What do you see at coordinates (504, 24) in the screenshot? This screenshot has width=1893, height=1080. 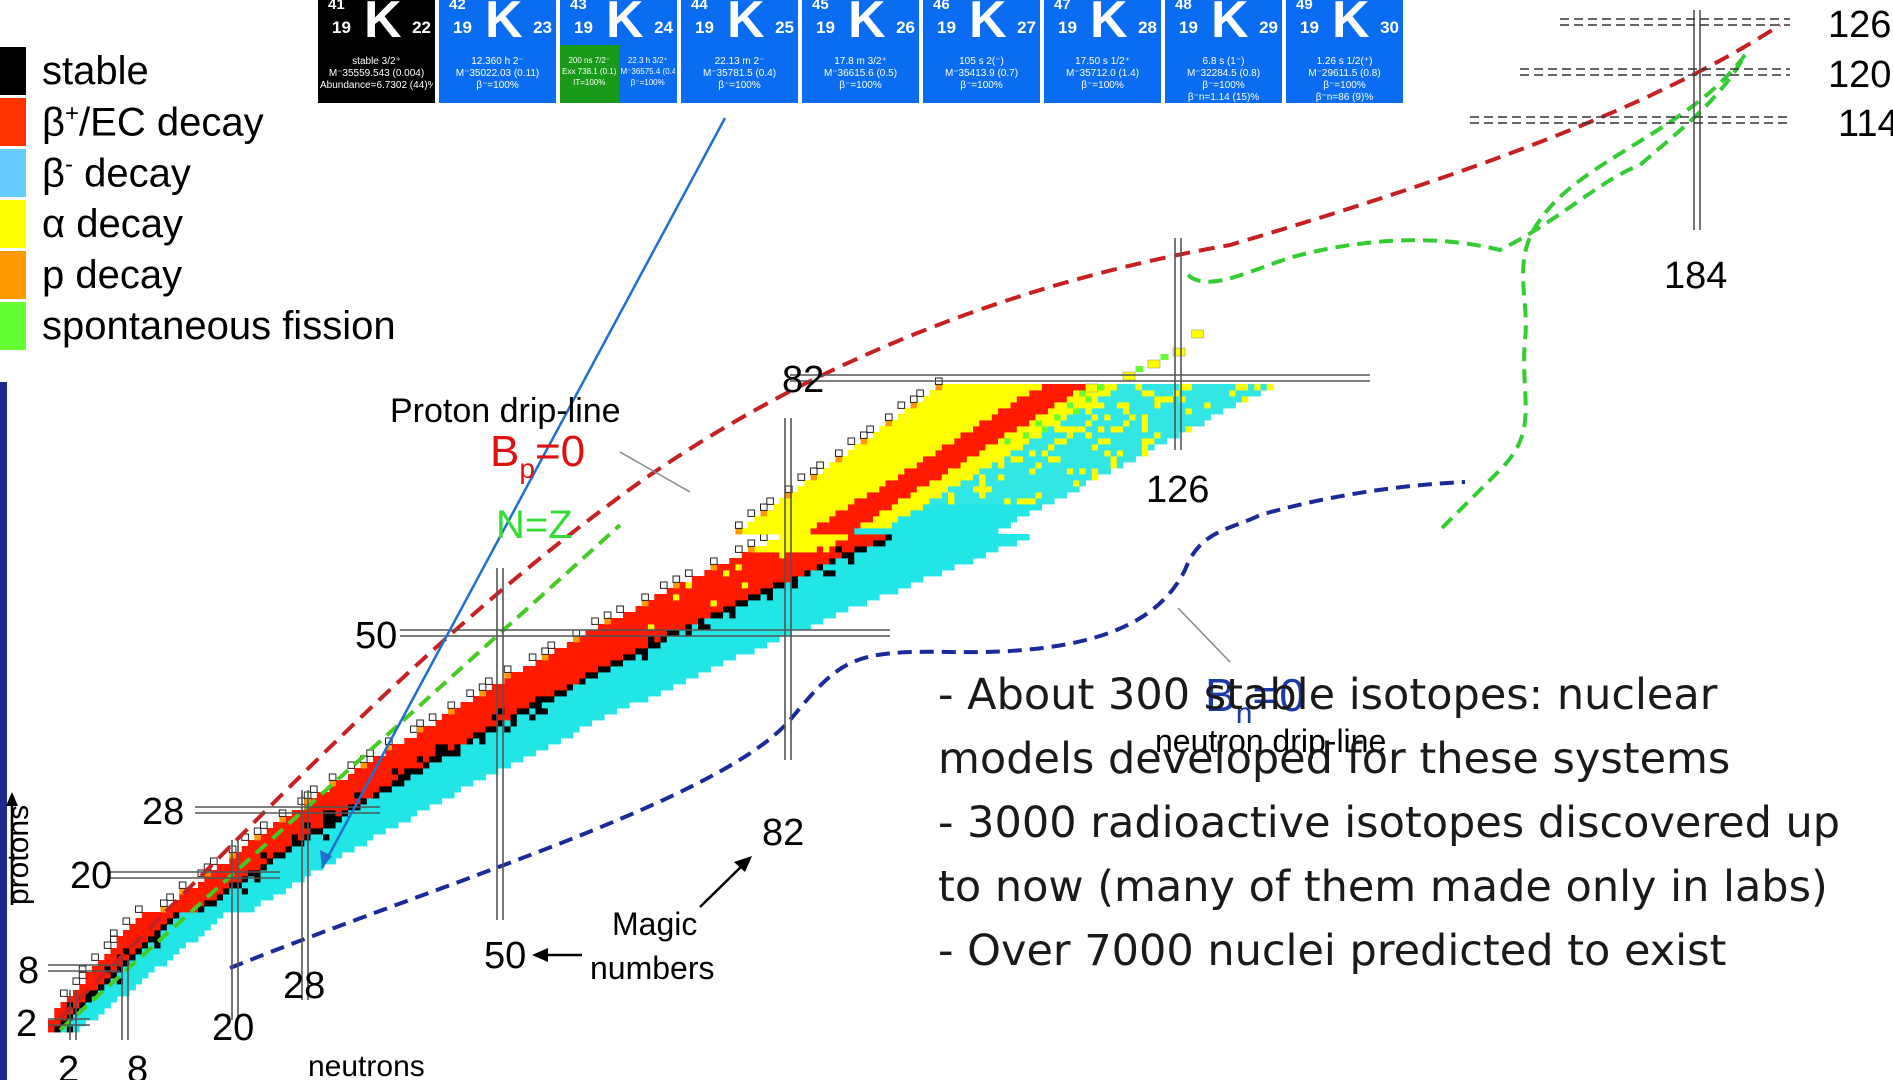 I see `element-symbol: K` at bounding box center [504, 24].